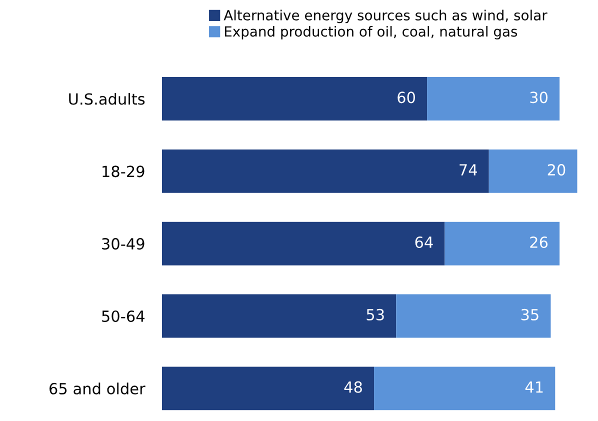 The image size is (598, 421). Describe the element at coordinates (529, 314) in the screenshot. I see `data-label: 35` at that location.